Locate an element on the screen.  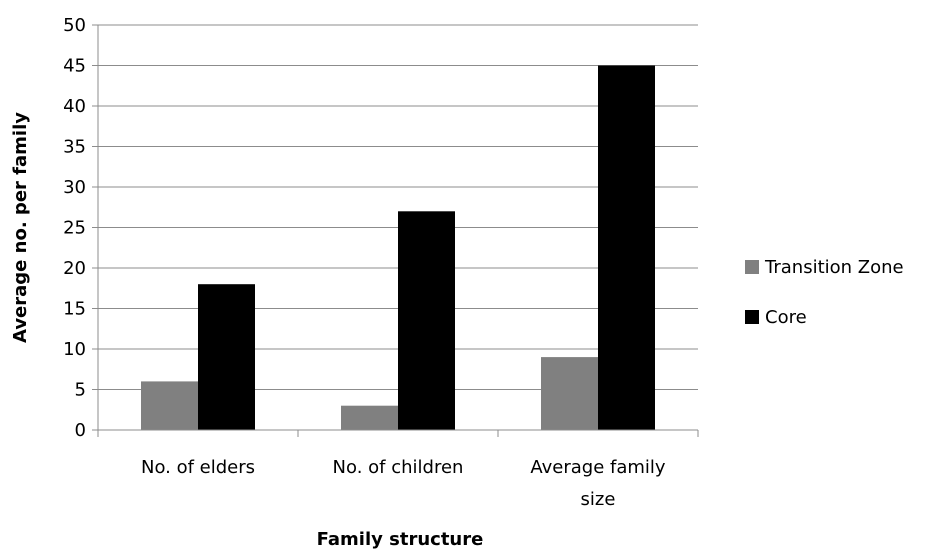
legend-label: Core is located at coordinates (786, 317).